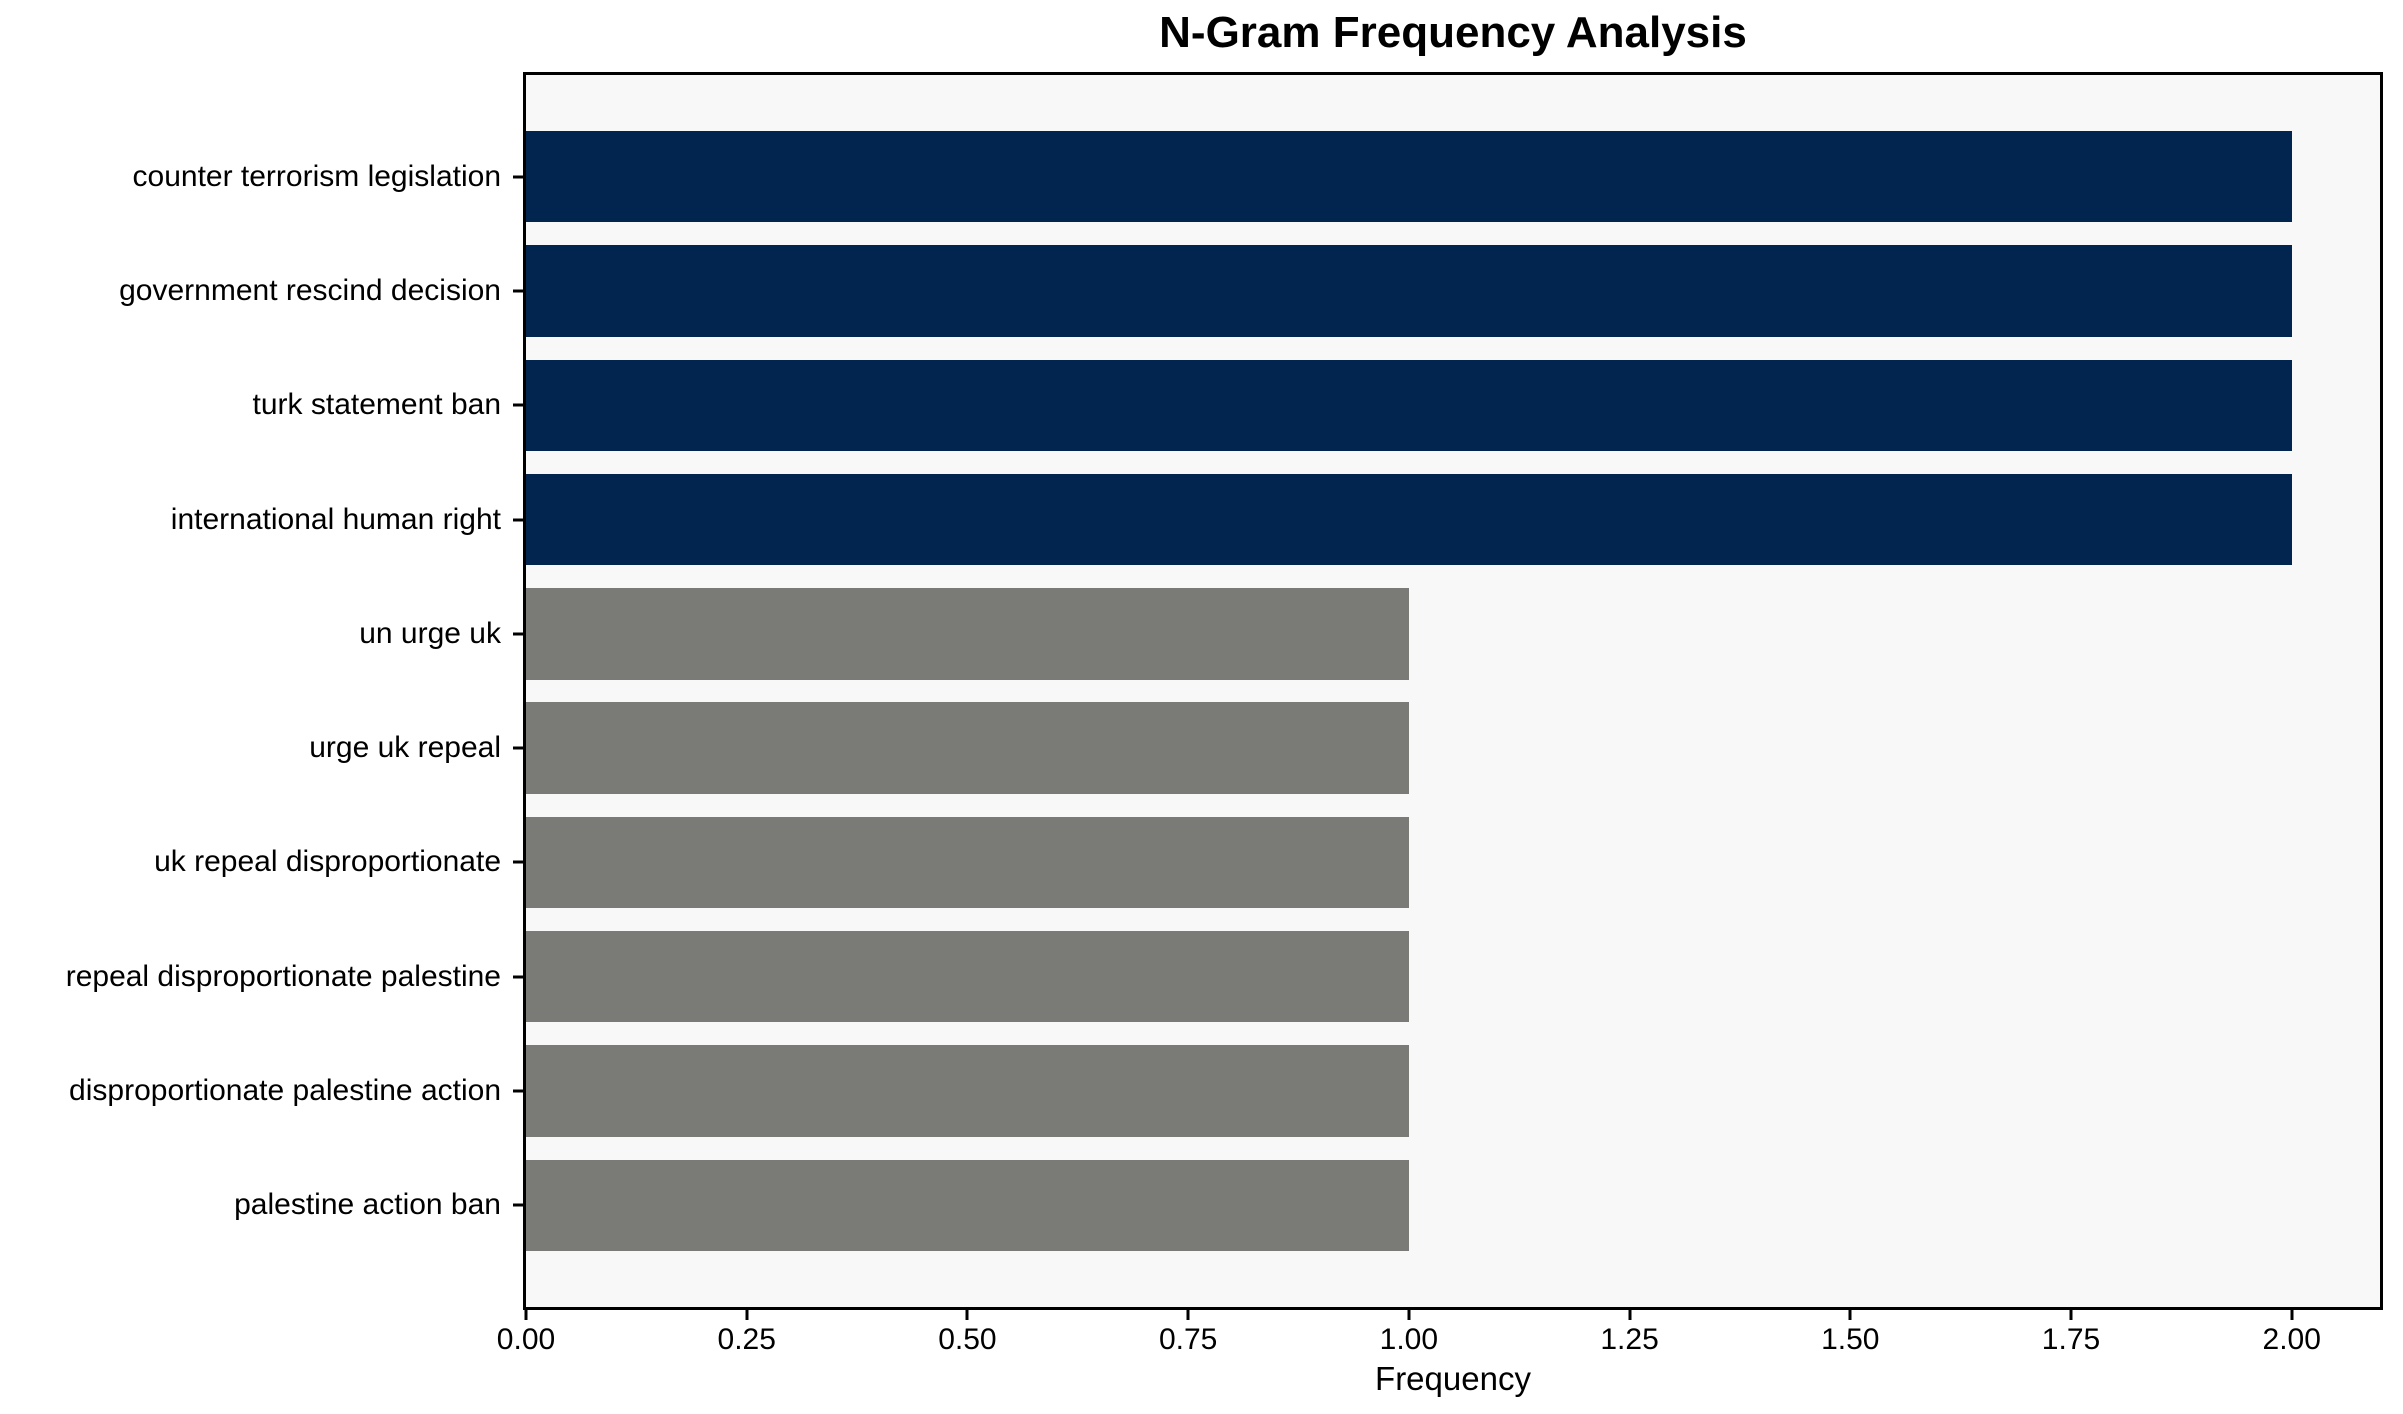  I want to click on y-tick-label: disproportionate palestine action, so click(285, 1090).